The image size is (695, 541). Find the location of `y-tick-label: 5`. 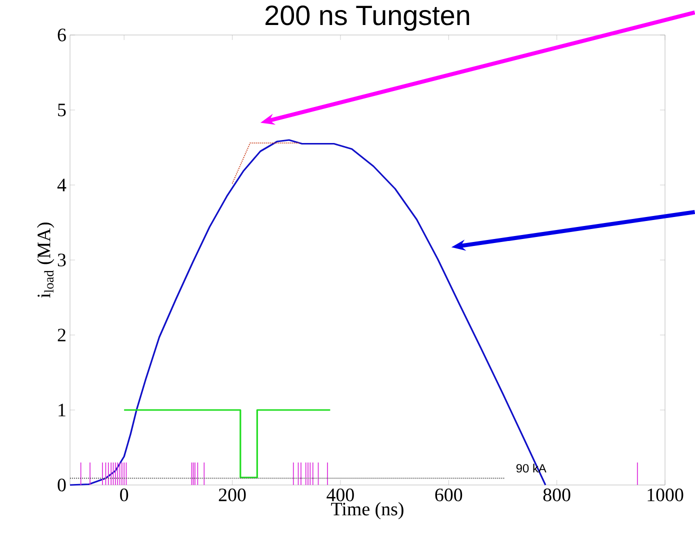

y-tick-label: 5 is located at coordinates (62, 110).